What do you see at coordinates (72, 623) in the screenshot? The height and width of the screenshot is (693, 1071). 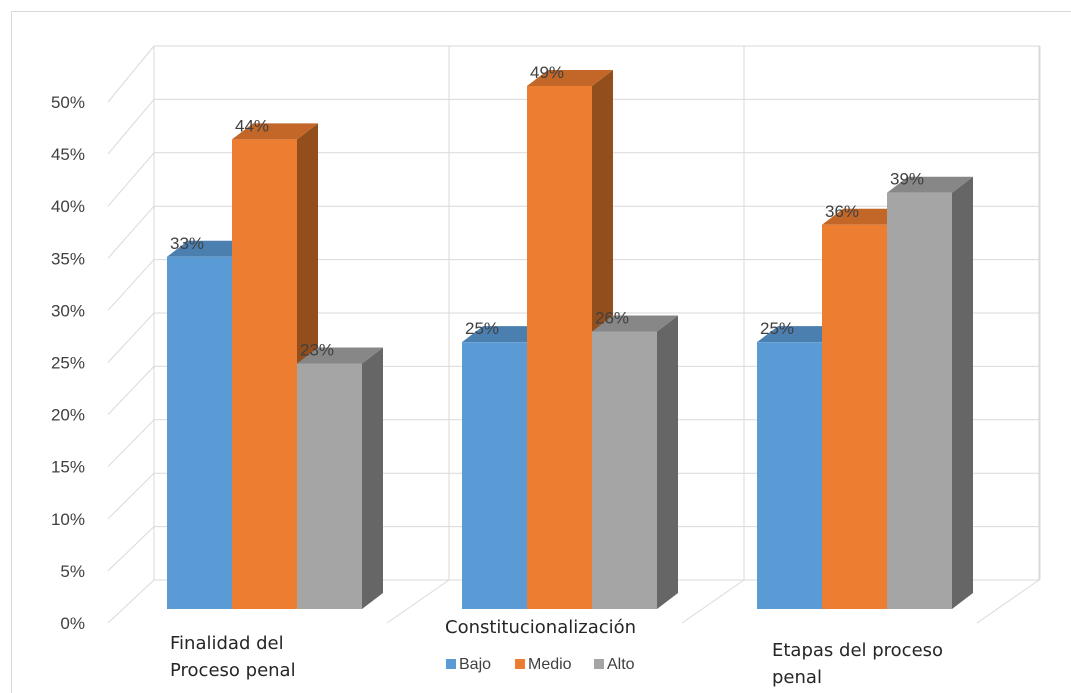 I see `y-tick-label: 0%` at bounding box center [72, 623].